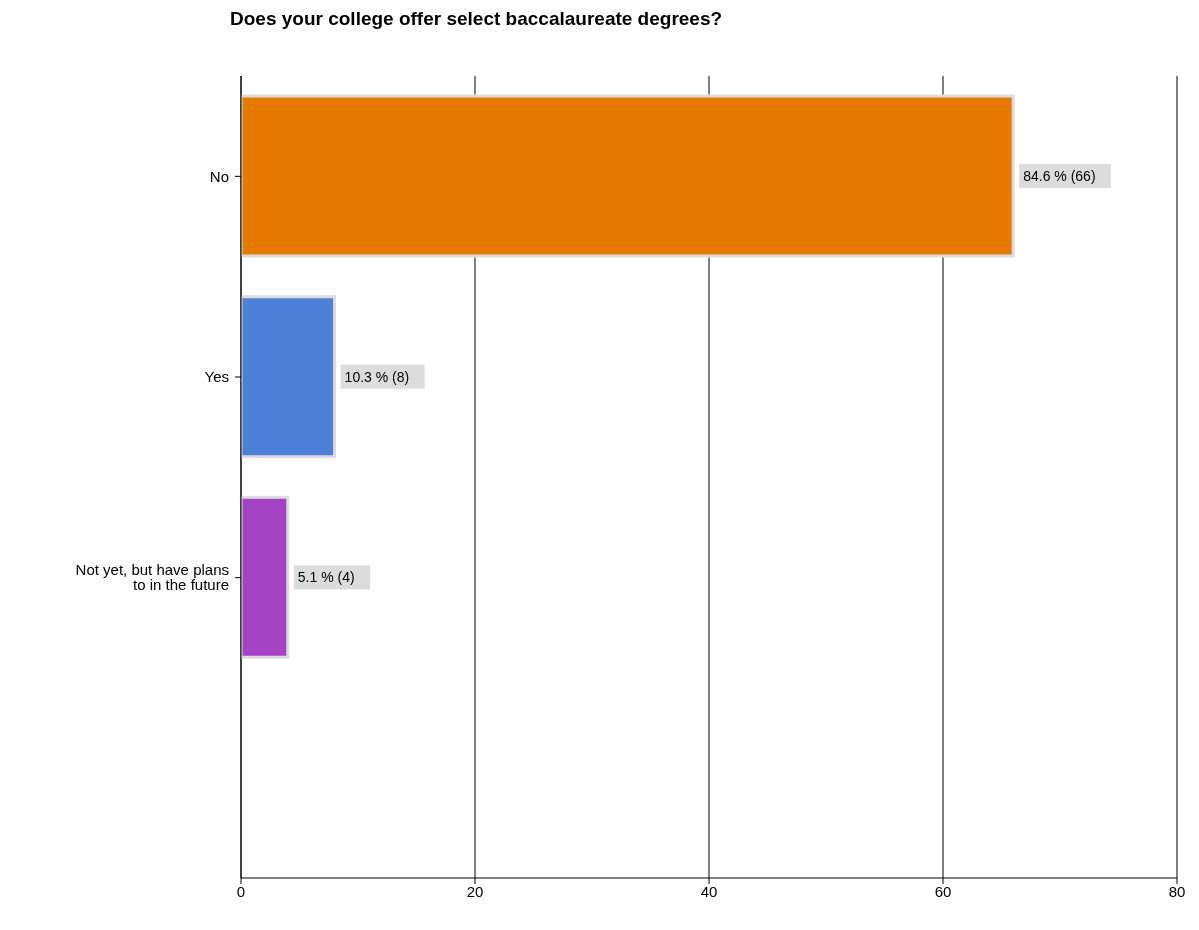 The height and width of the screenshot is (930, 1199). I want to click on data-label: 84.6 % (66), so click(1059, 176).